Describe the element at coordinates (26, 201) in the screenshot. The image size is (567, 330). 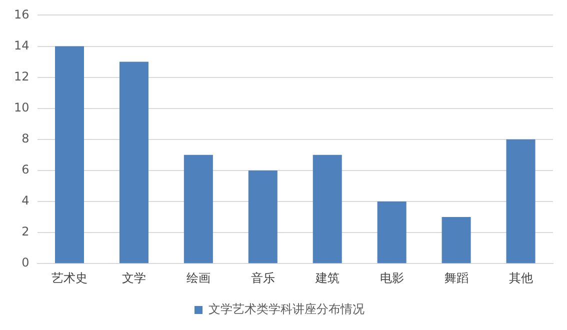
I see `y-tick-label: 4` at that location.